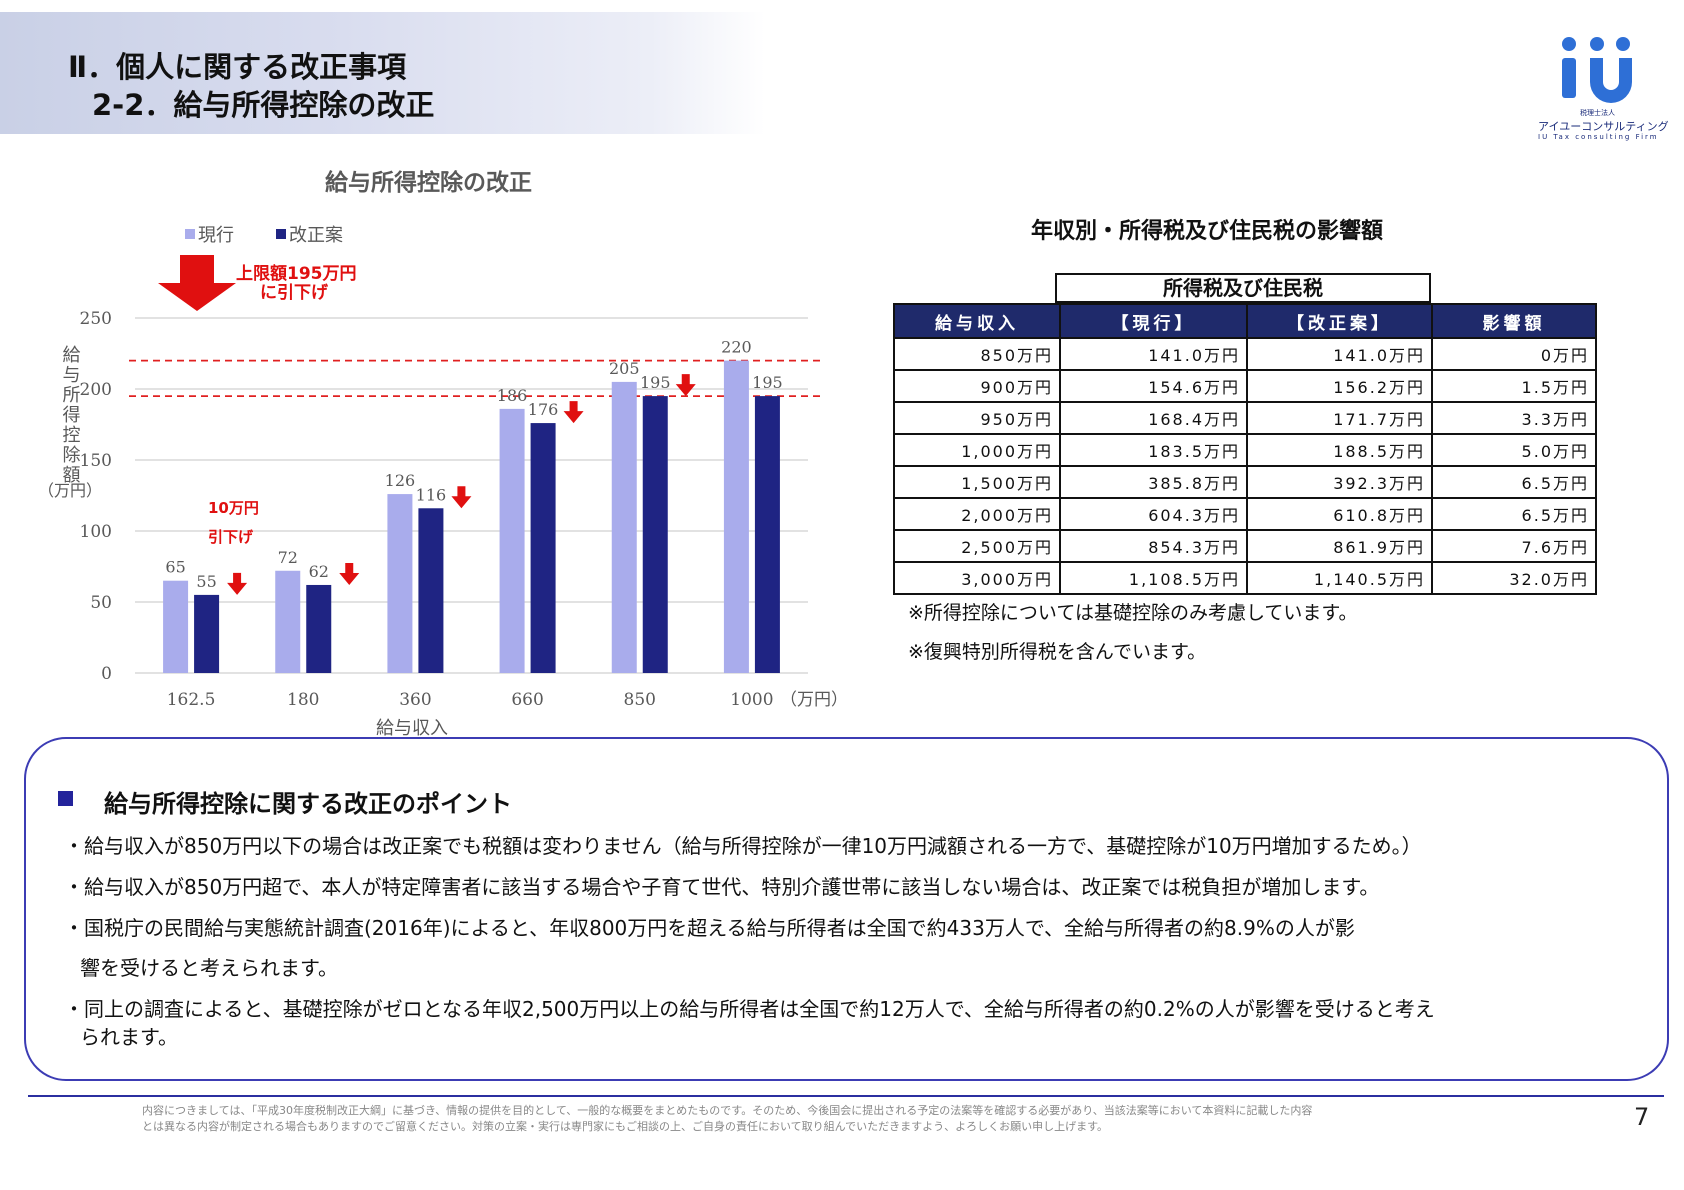  What do you see at coordinates (977, 450) in the screenshot?
I see `cell-income: 1,000万円` at bounding box center [977, 450].